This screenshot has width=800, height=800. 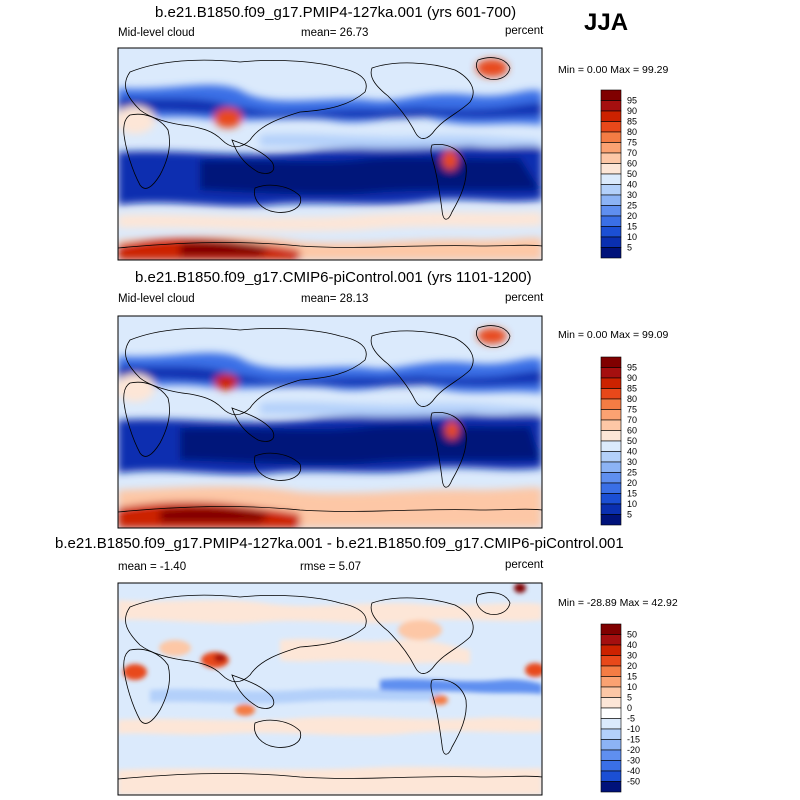 What do you see at coordinates (493, 603) in the screenshot?
I see `panel-3-coast-greenland` at bounding box center [493, 603].